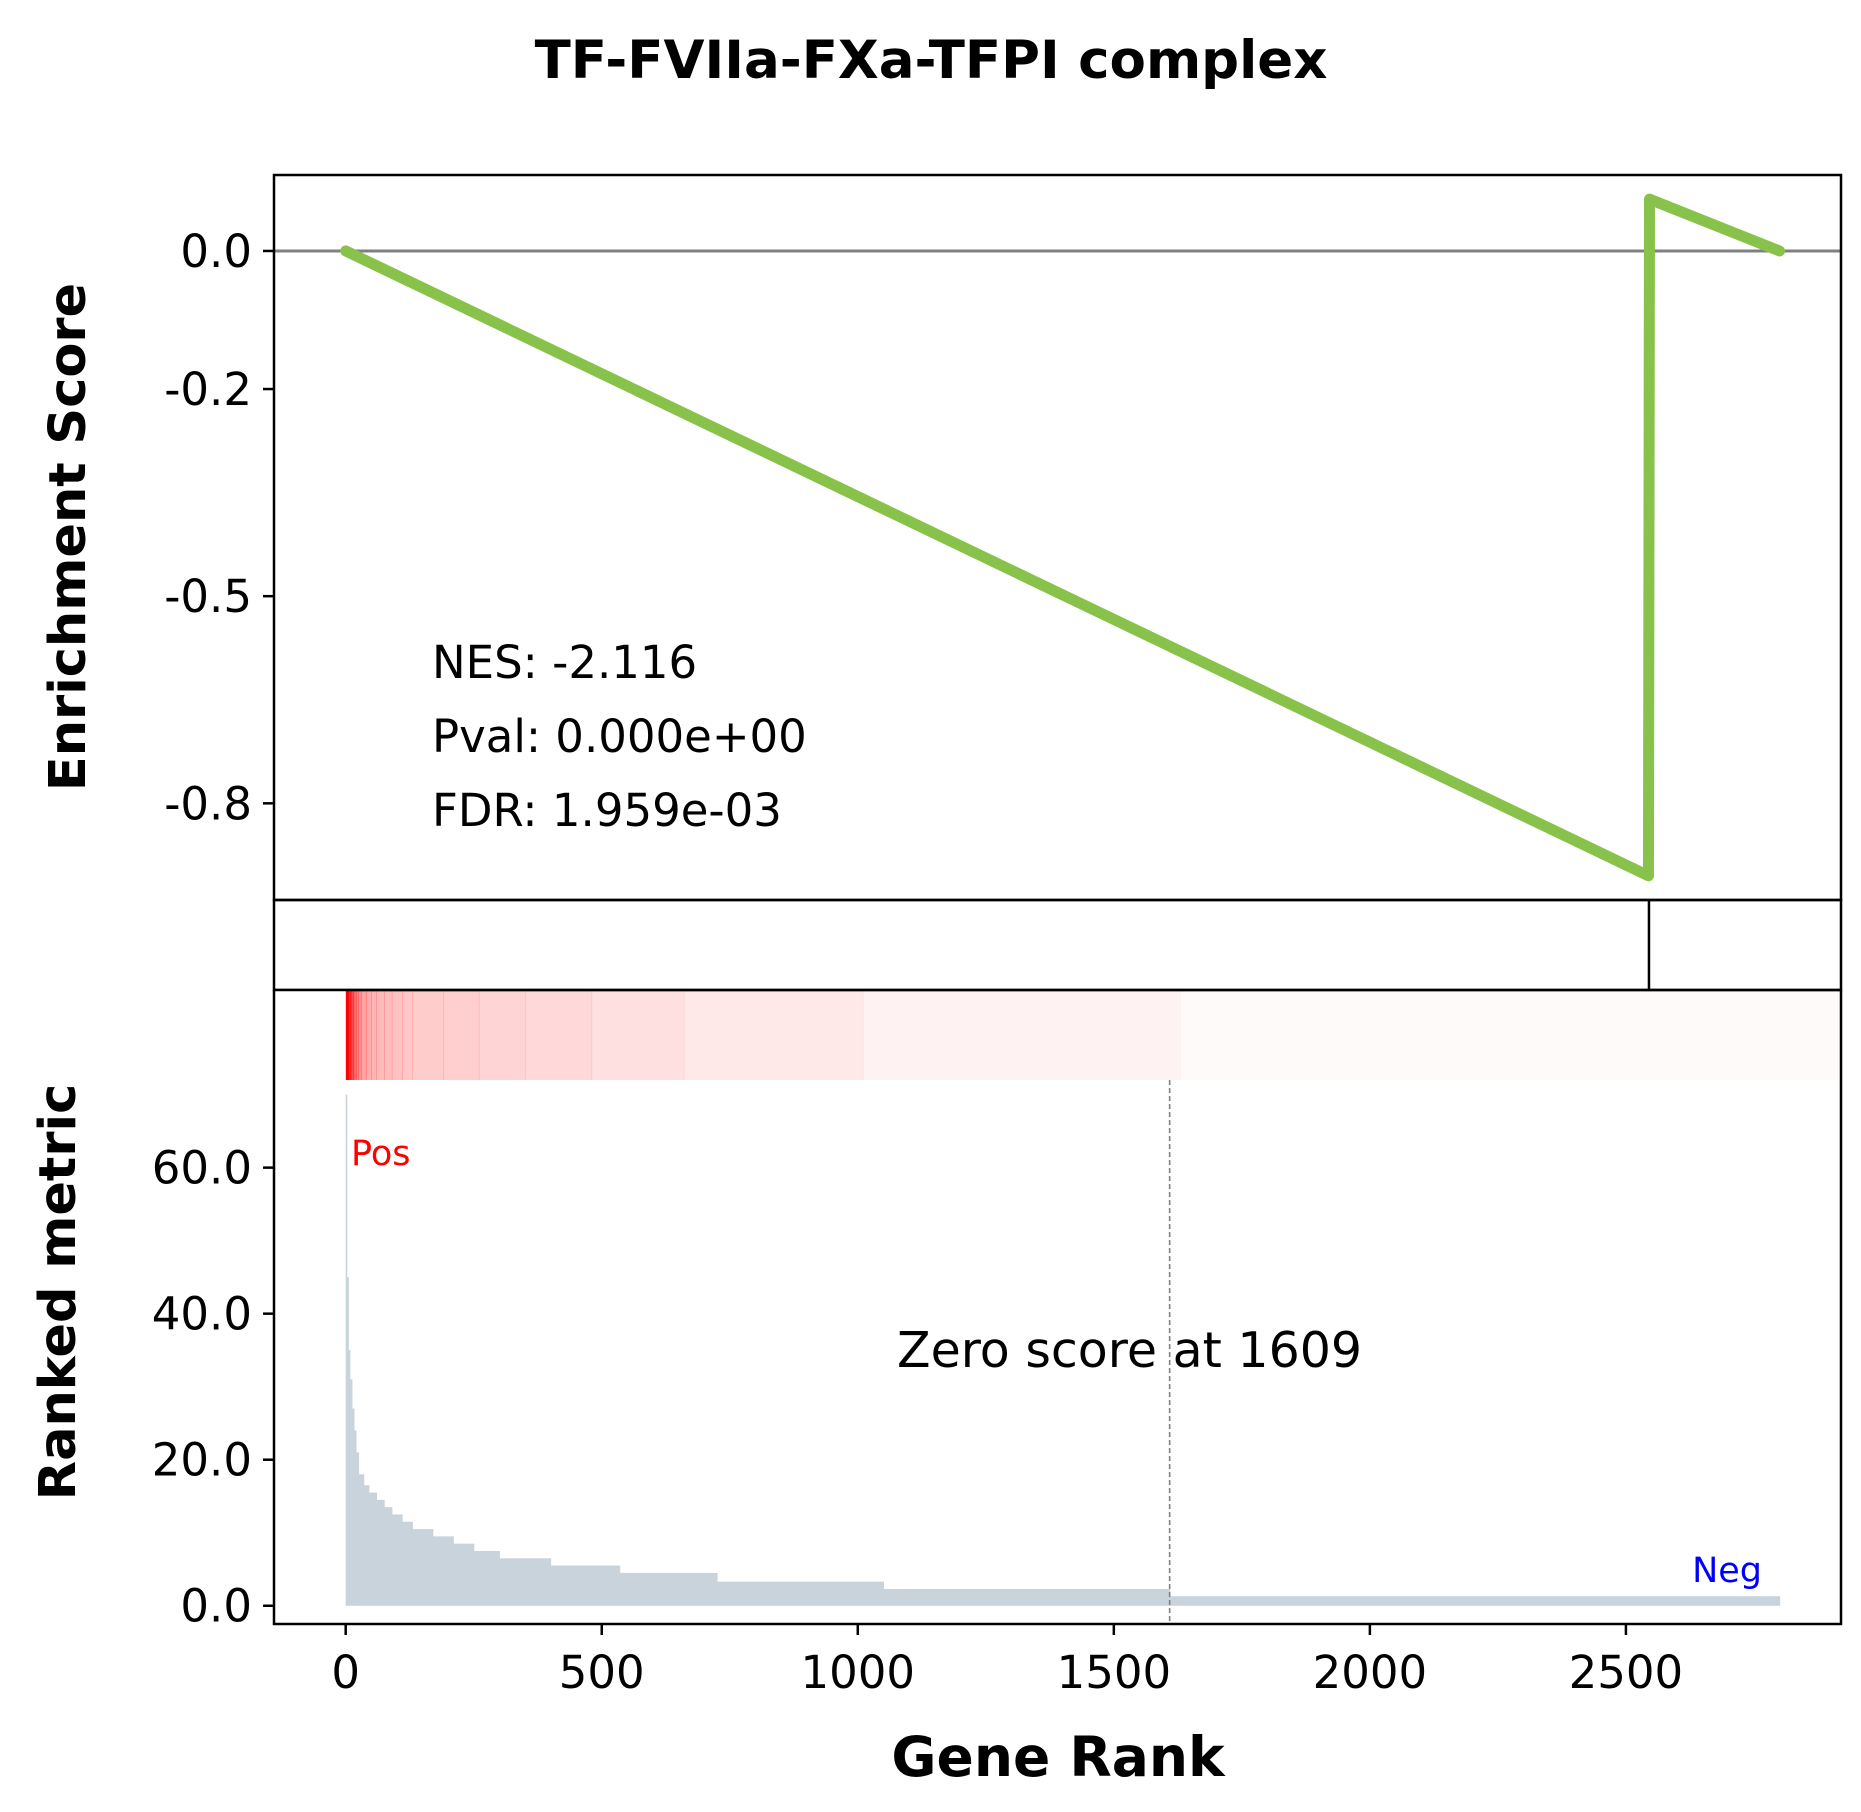 The width and height of the screenshot is (1861, 1812). I want to click on metric-axis-label: Ranked metric, so click(58, 1292).